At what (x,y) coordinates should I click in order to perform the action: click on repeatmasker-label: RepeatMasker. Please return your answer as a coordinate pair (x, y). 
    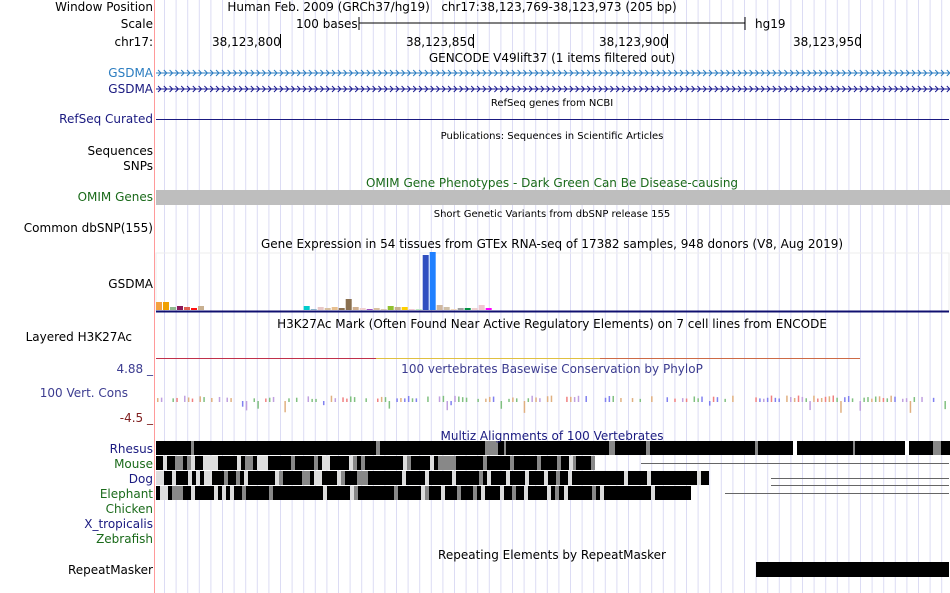
    Looking at the image, I should click on (110, 570).